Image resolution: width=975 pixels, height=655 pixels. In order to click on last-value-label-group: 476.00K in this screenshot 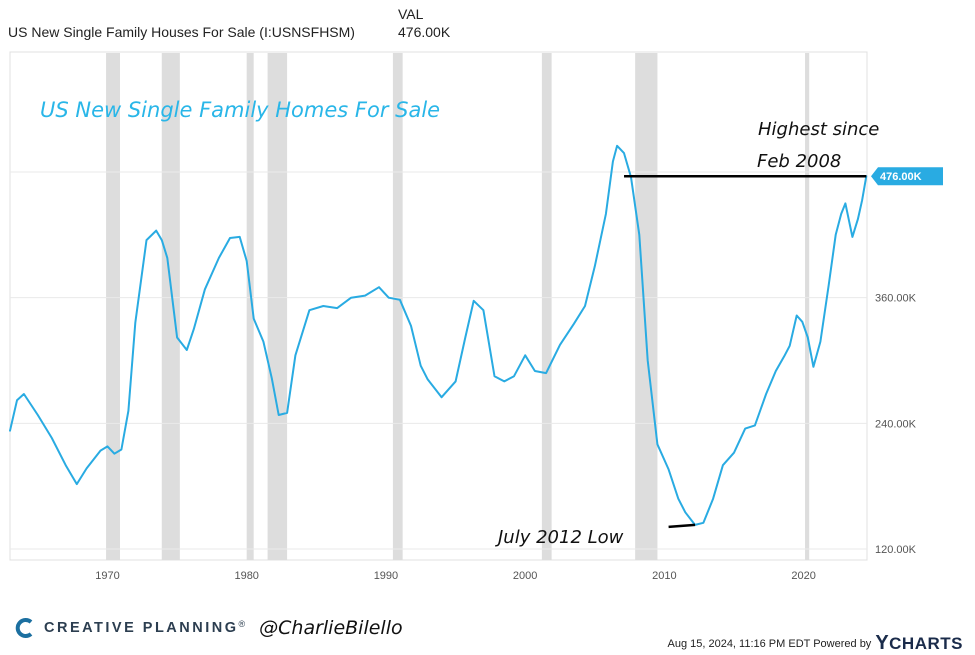, I will do `click(907, 176)`.